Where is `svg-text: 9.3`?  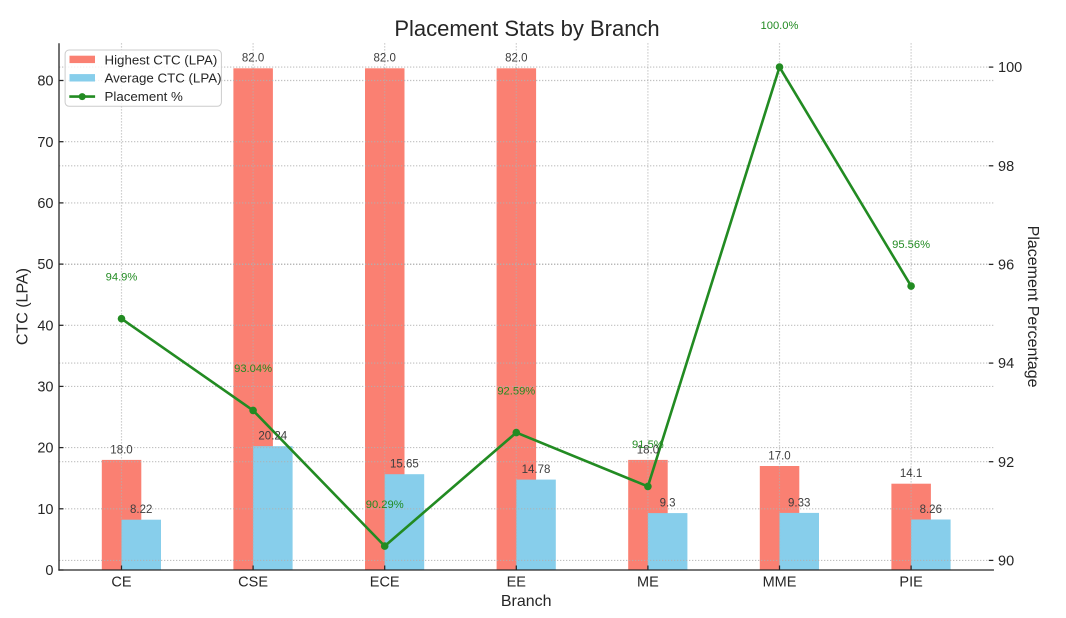 svg-text: 9.3 is located at coordinates (668, 504).